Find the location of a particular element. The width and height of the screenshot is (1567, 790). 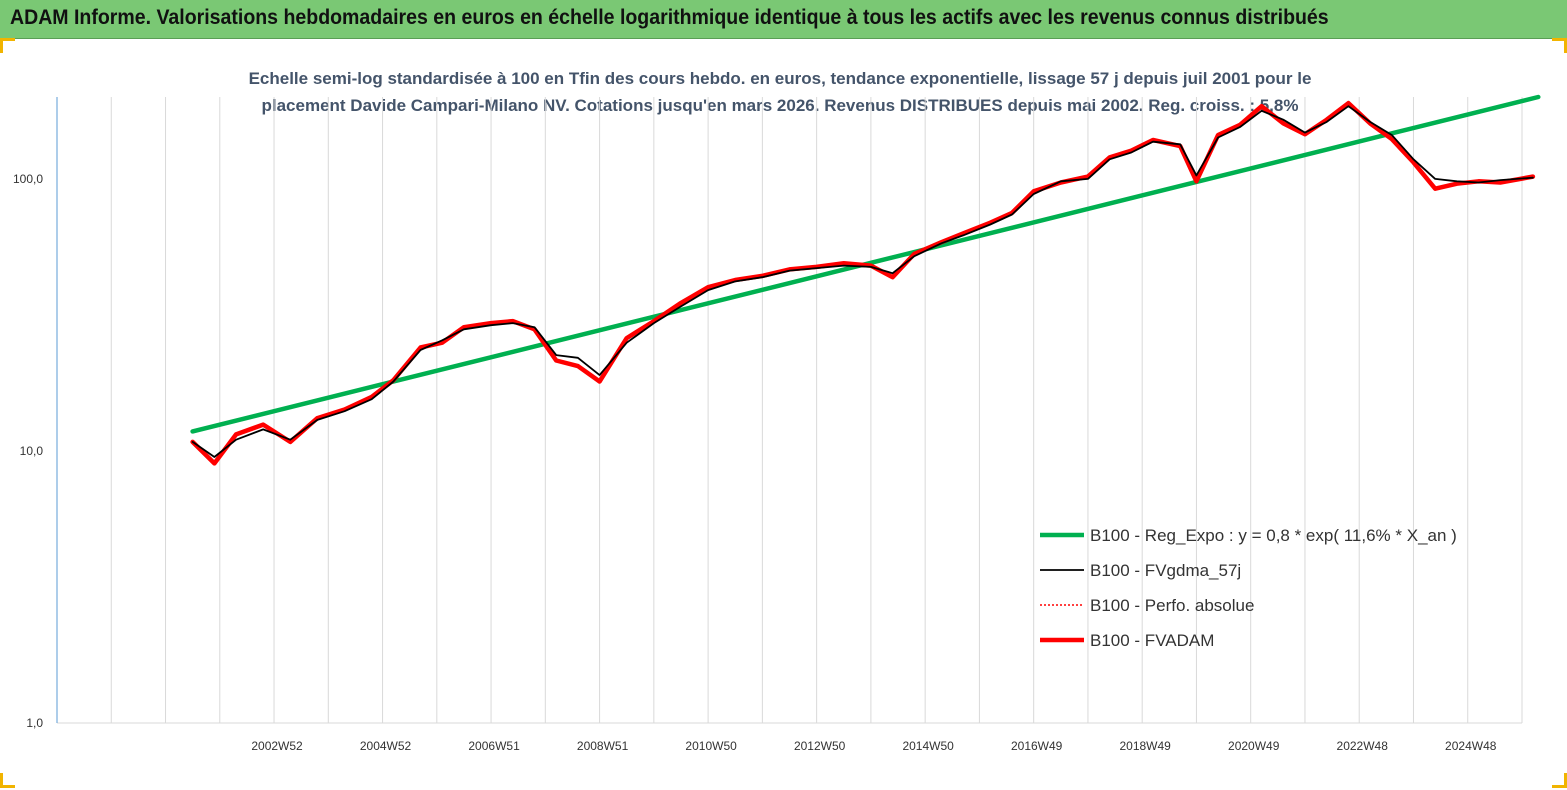

y-axis-ticks: 1,0 10,0 100,0 is located at coordinates (28, 451).